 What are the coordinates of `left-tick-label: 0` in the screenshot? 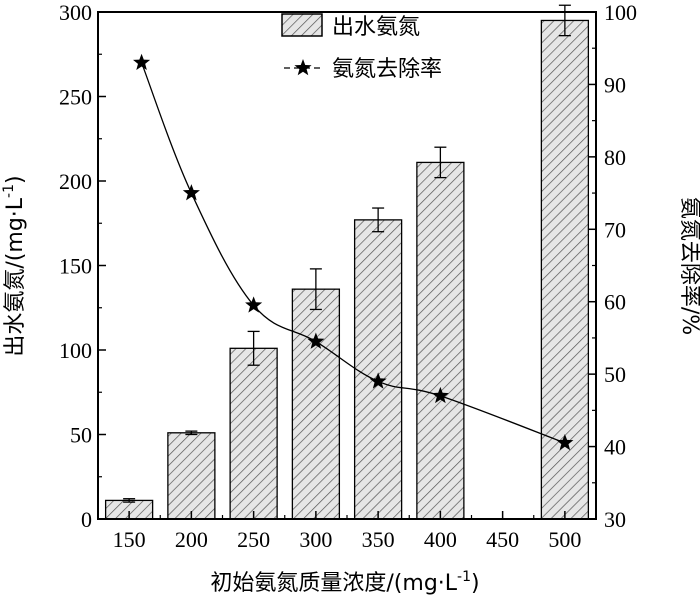 It's located at (86, 519).